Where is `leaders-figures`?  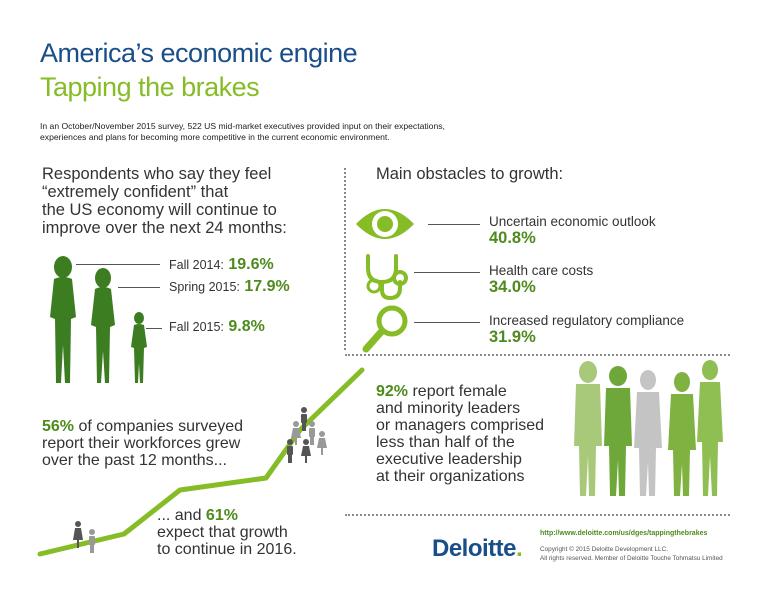 leaders-figures is located at coordinates (648, 428).